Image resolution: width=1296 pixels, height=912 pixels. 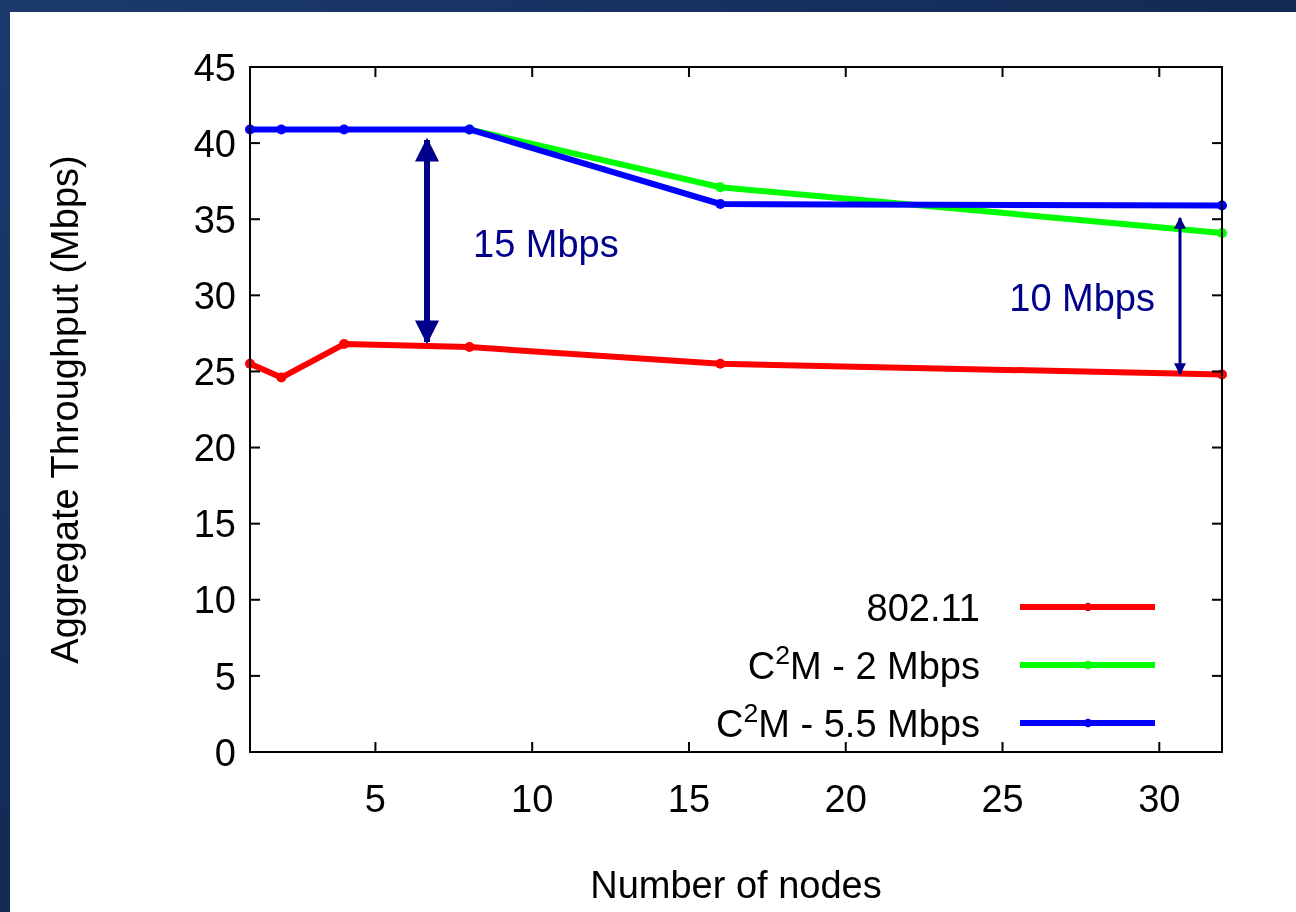 I want to click on legend-label: C$^{2}$M - 2 Mbps, so click(x=863, y=663).